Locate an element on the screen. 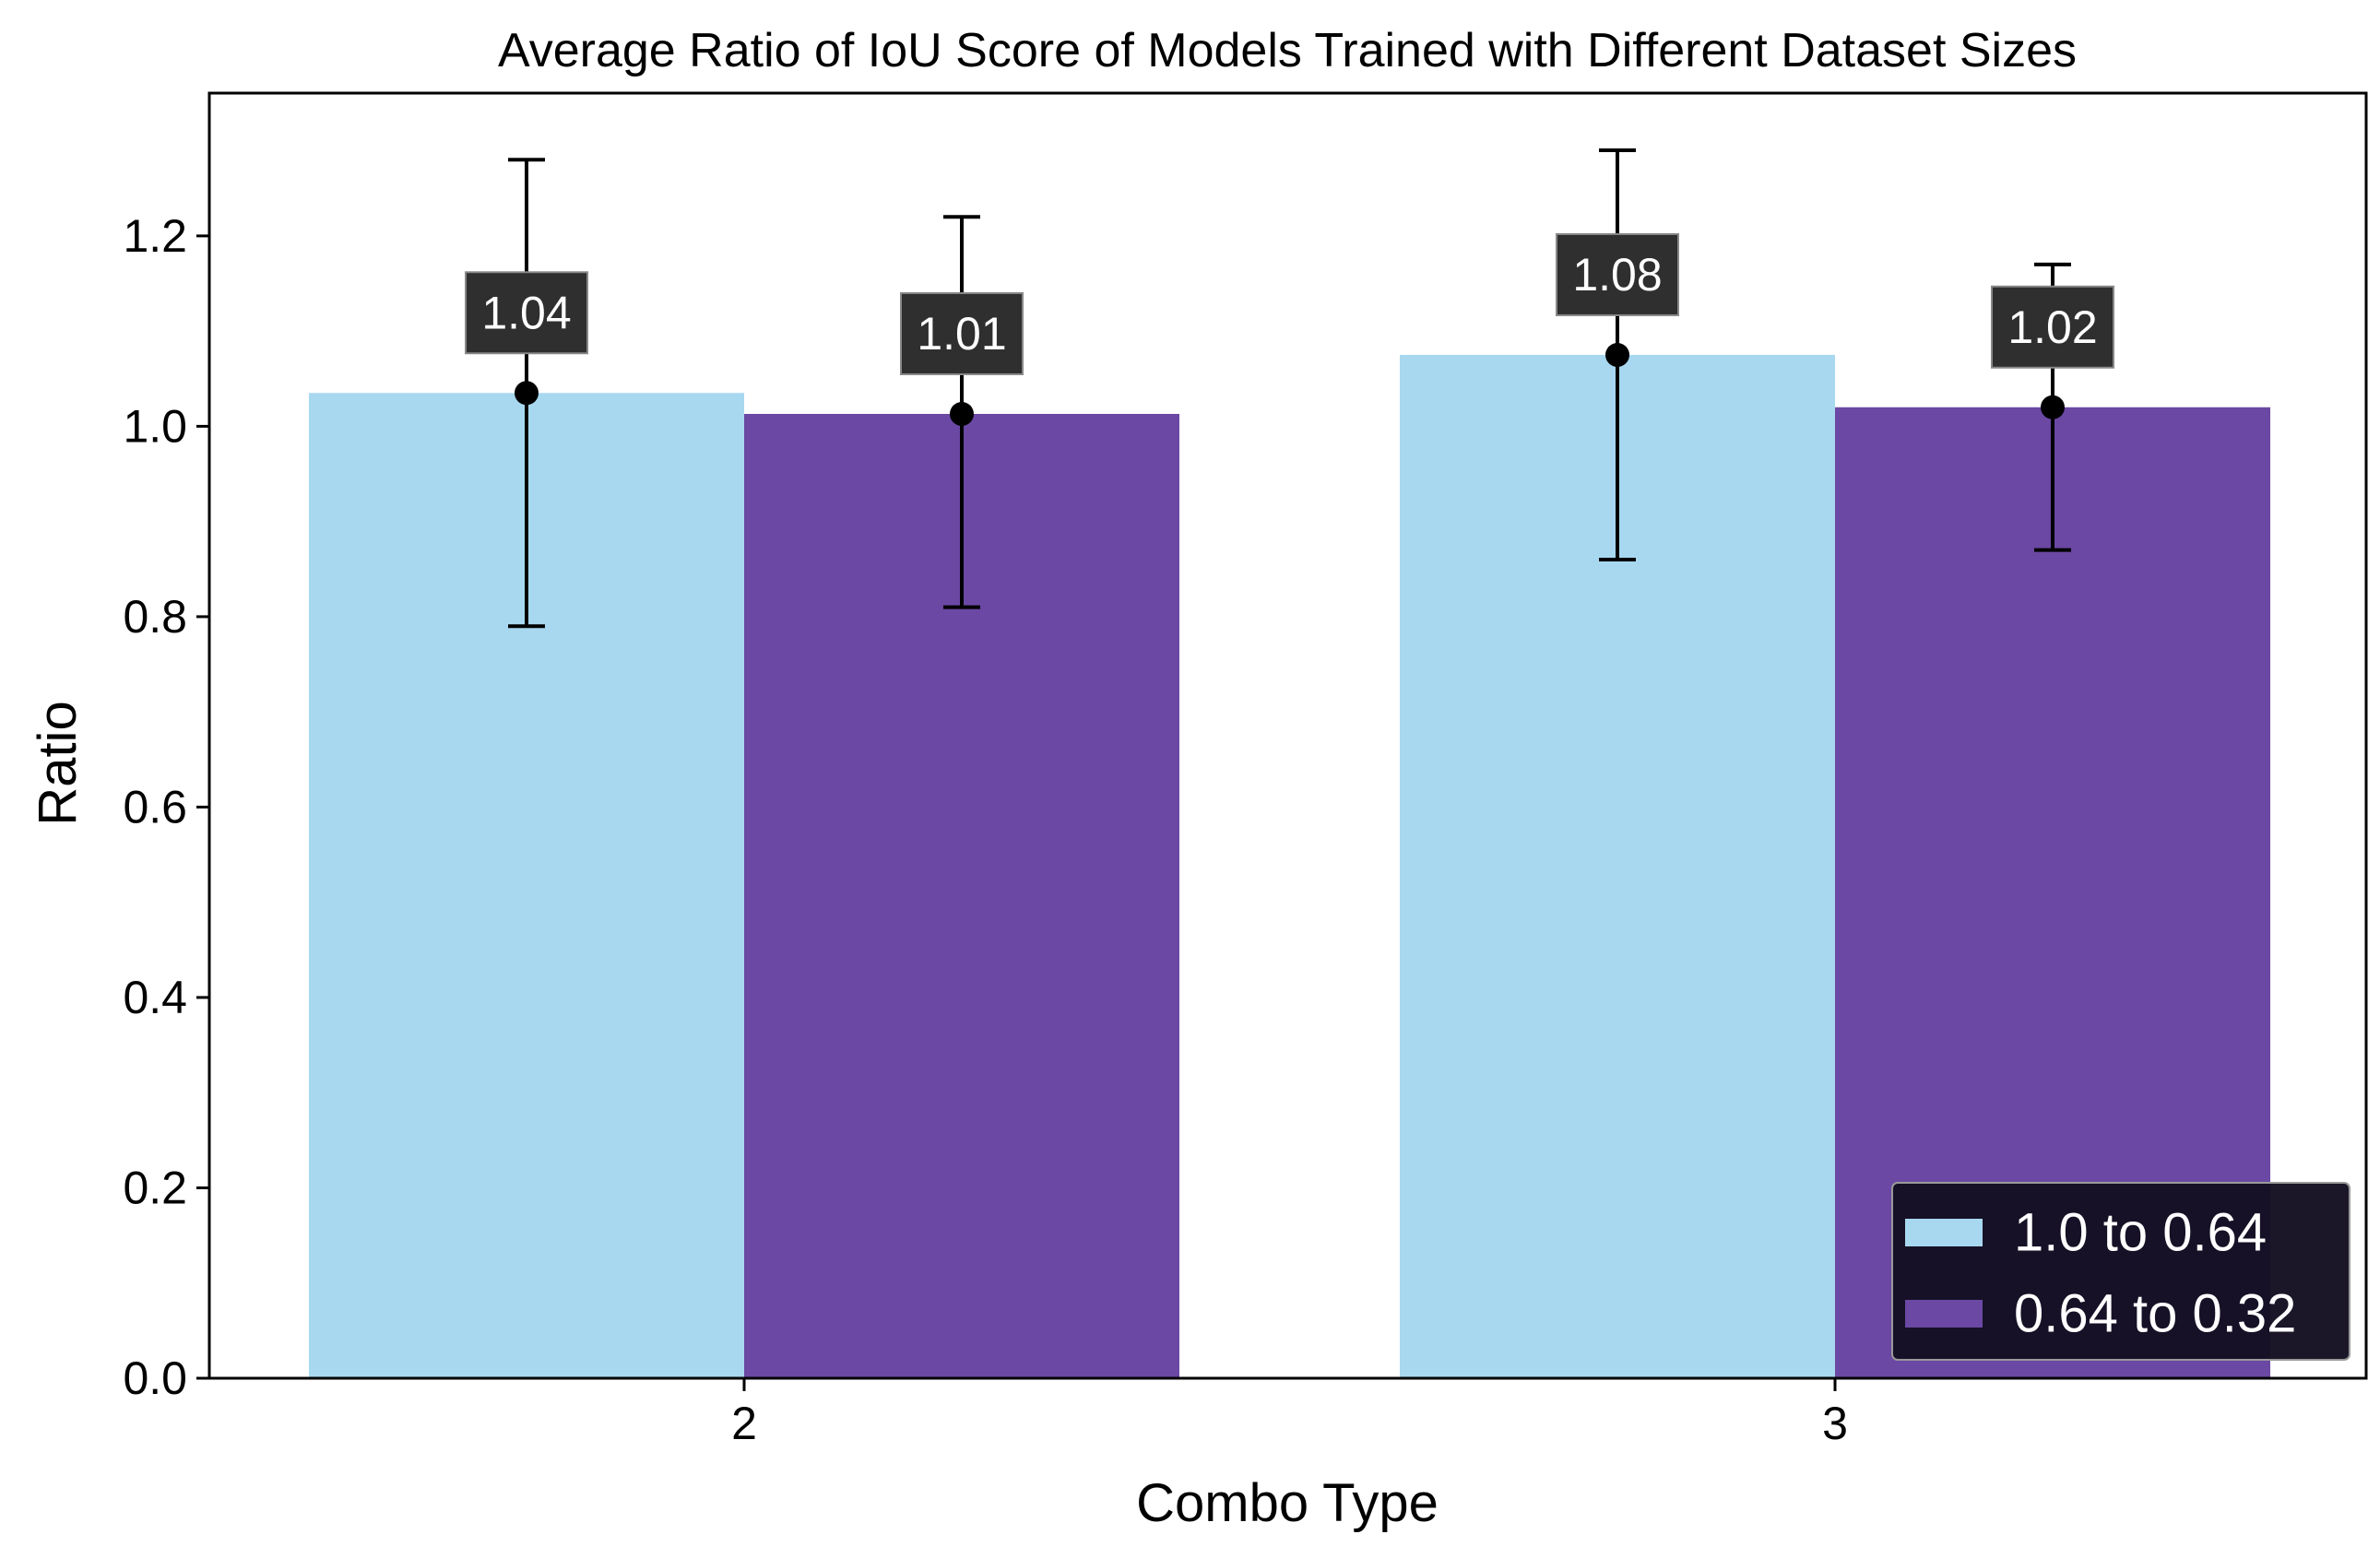  x-tick-label: 3 is located at coordinates (1835, 1423).